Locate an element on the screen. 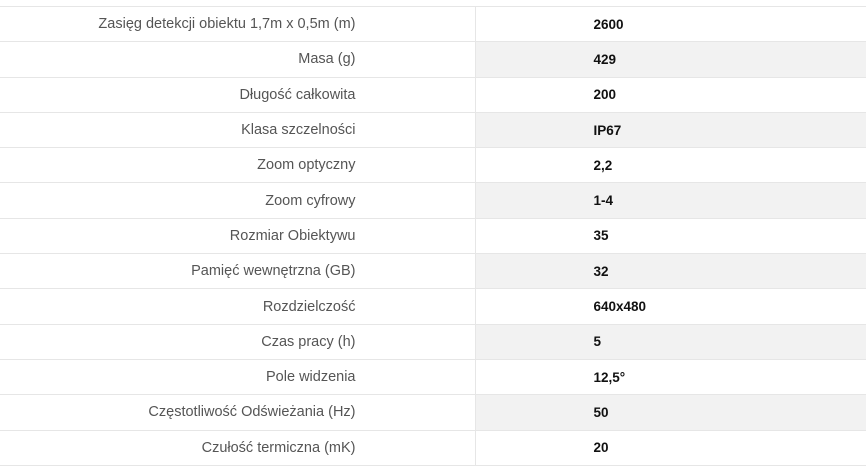 Image resolution: width=866 pixels, height=473 pixels. spec-row: Zoom cyfrowy 1-4 is located at coordinates (433, 200).